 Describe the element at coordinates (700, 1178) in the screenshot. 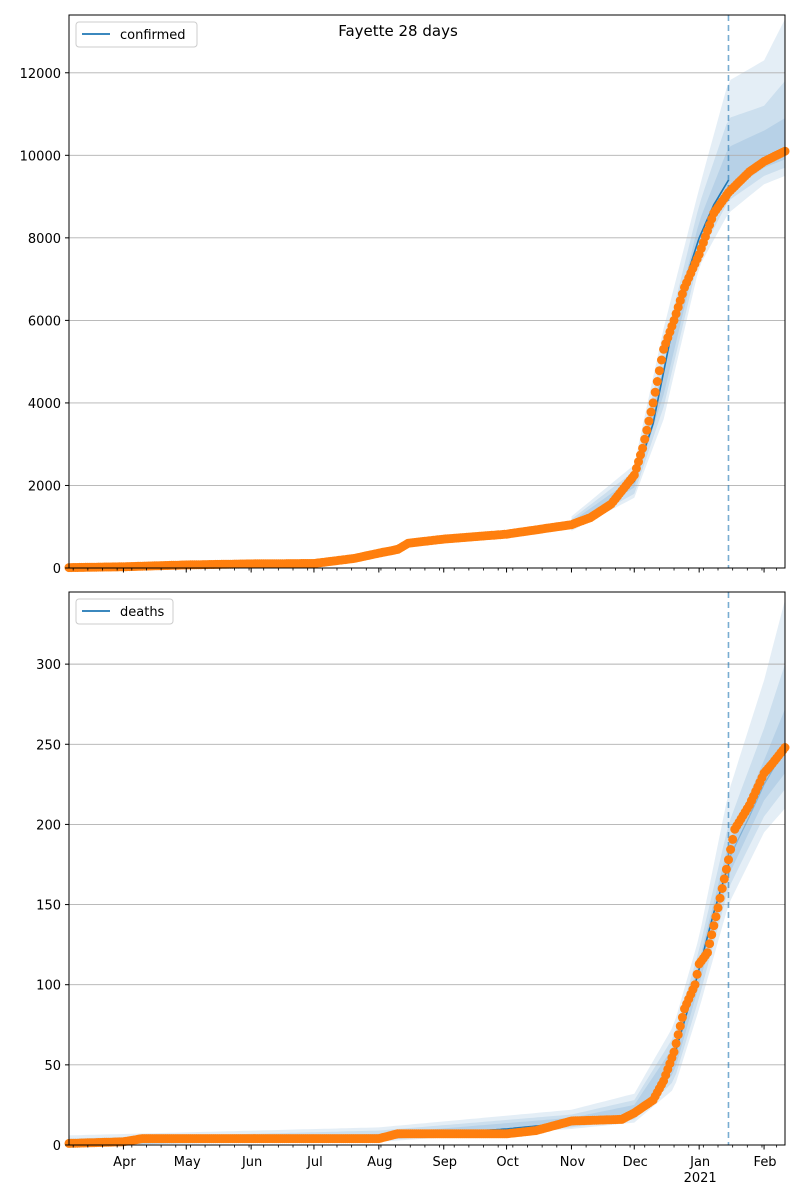

I see `x-year-label: 2021` at that location.